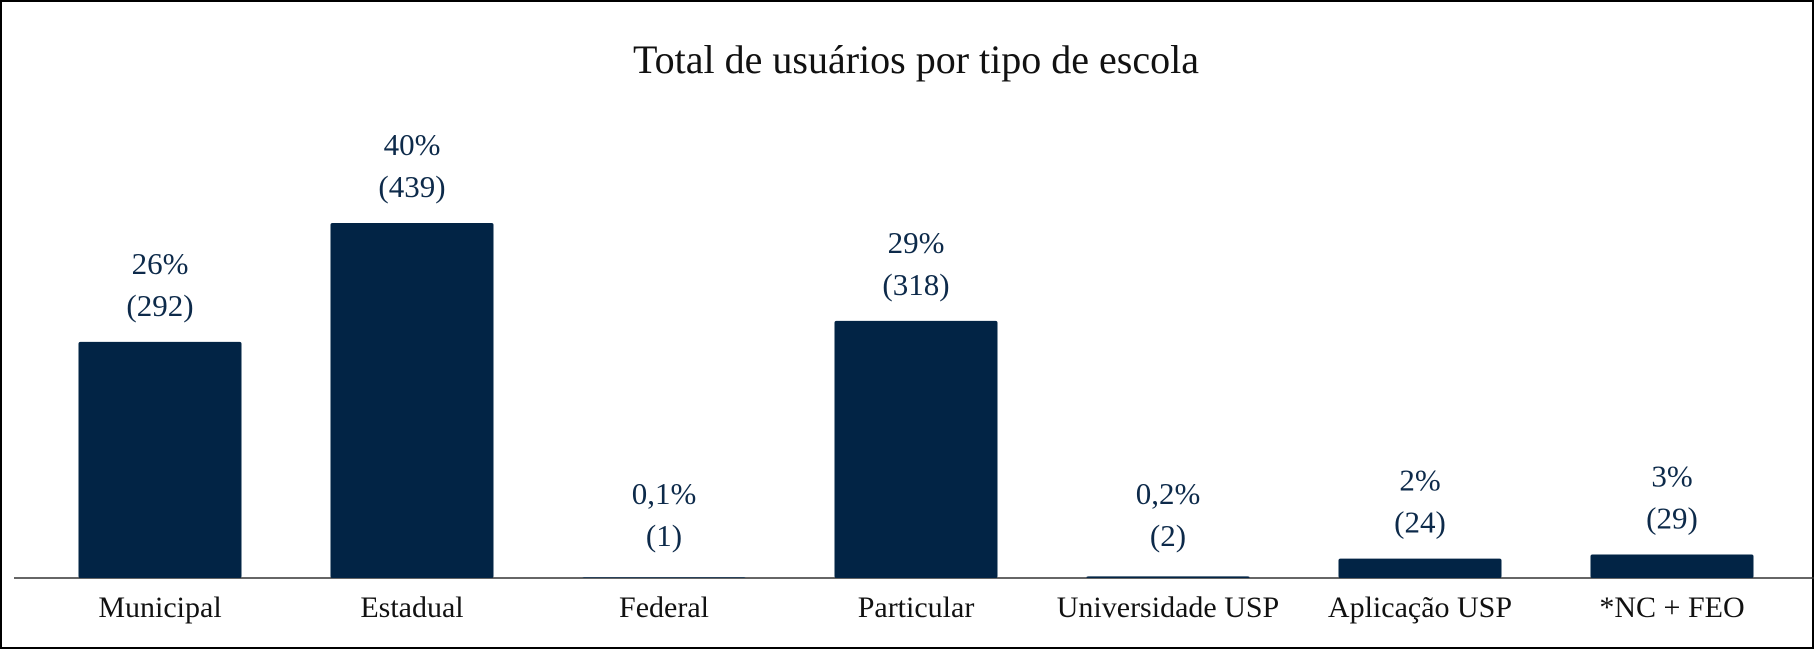 This screenshot has height=649, width=1814. Describe the element at coordinates (160, 263) in the screenshot. I see `percentage-label: 26%` at that location.